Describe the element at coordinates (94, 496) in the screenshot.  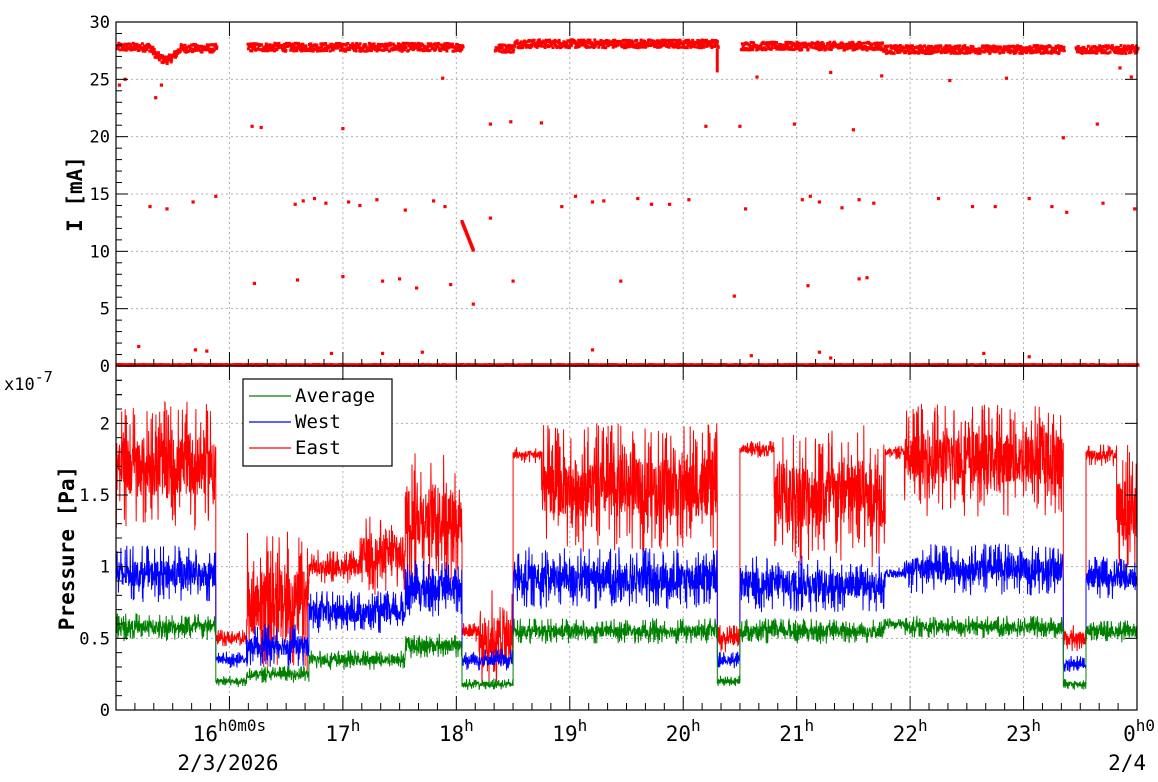
I see `pressure-y-tick-label: 1.5` at that location.